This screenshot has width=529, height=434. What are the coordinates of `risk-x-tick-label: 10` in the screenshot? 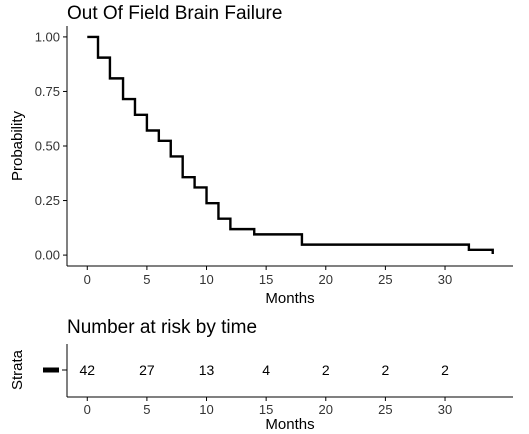 It's located at (206, 409).